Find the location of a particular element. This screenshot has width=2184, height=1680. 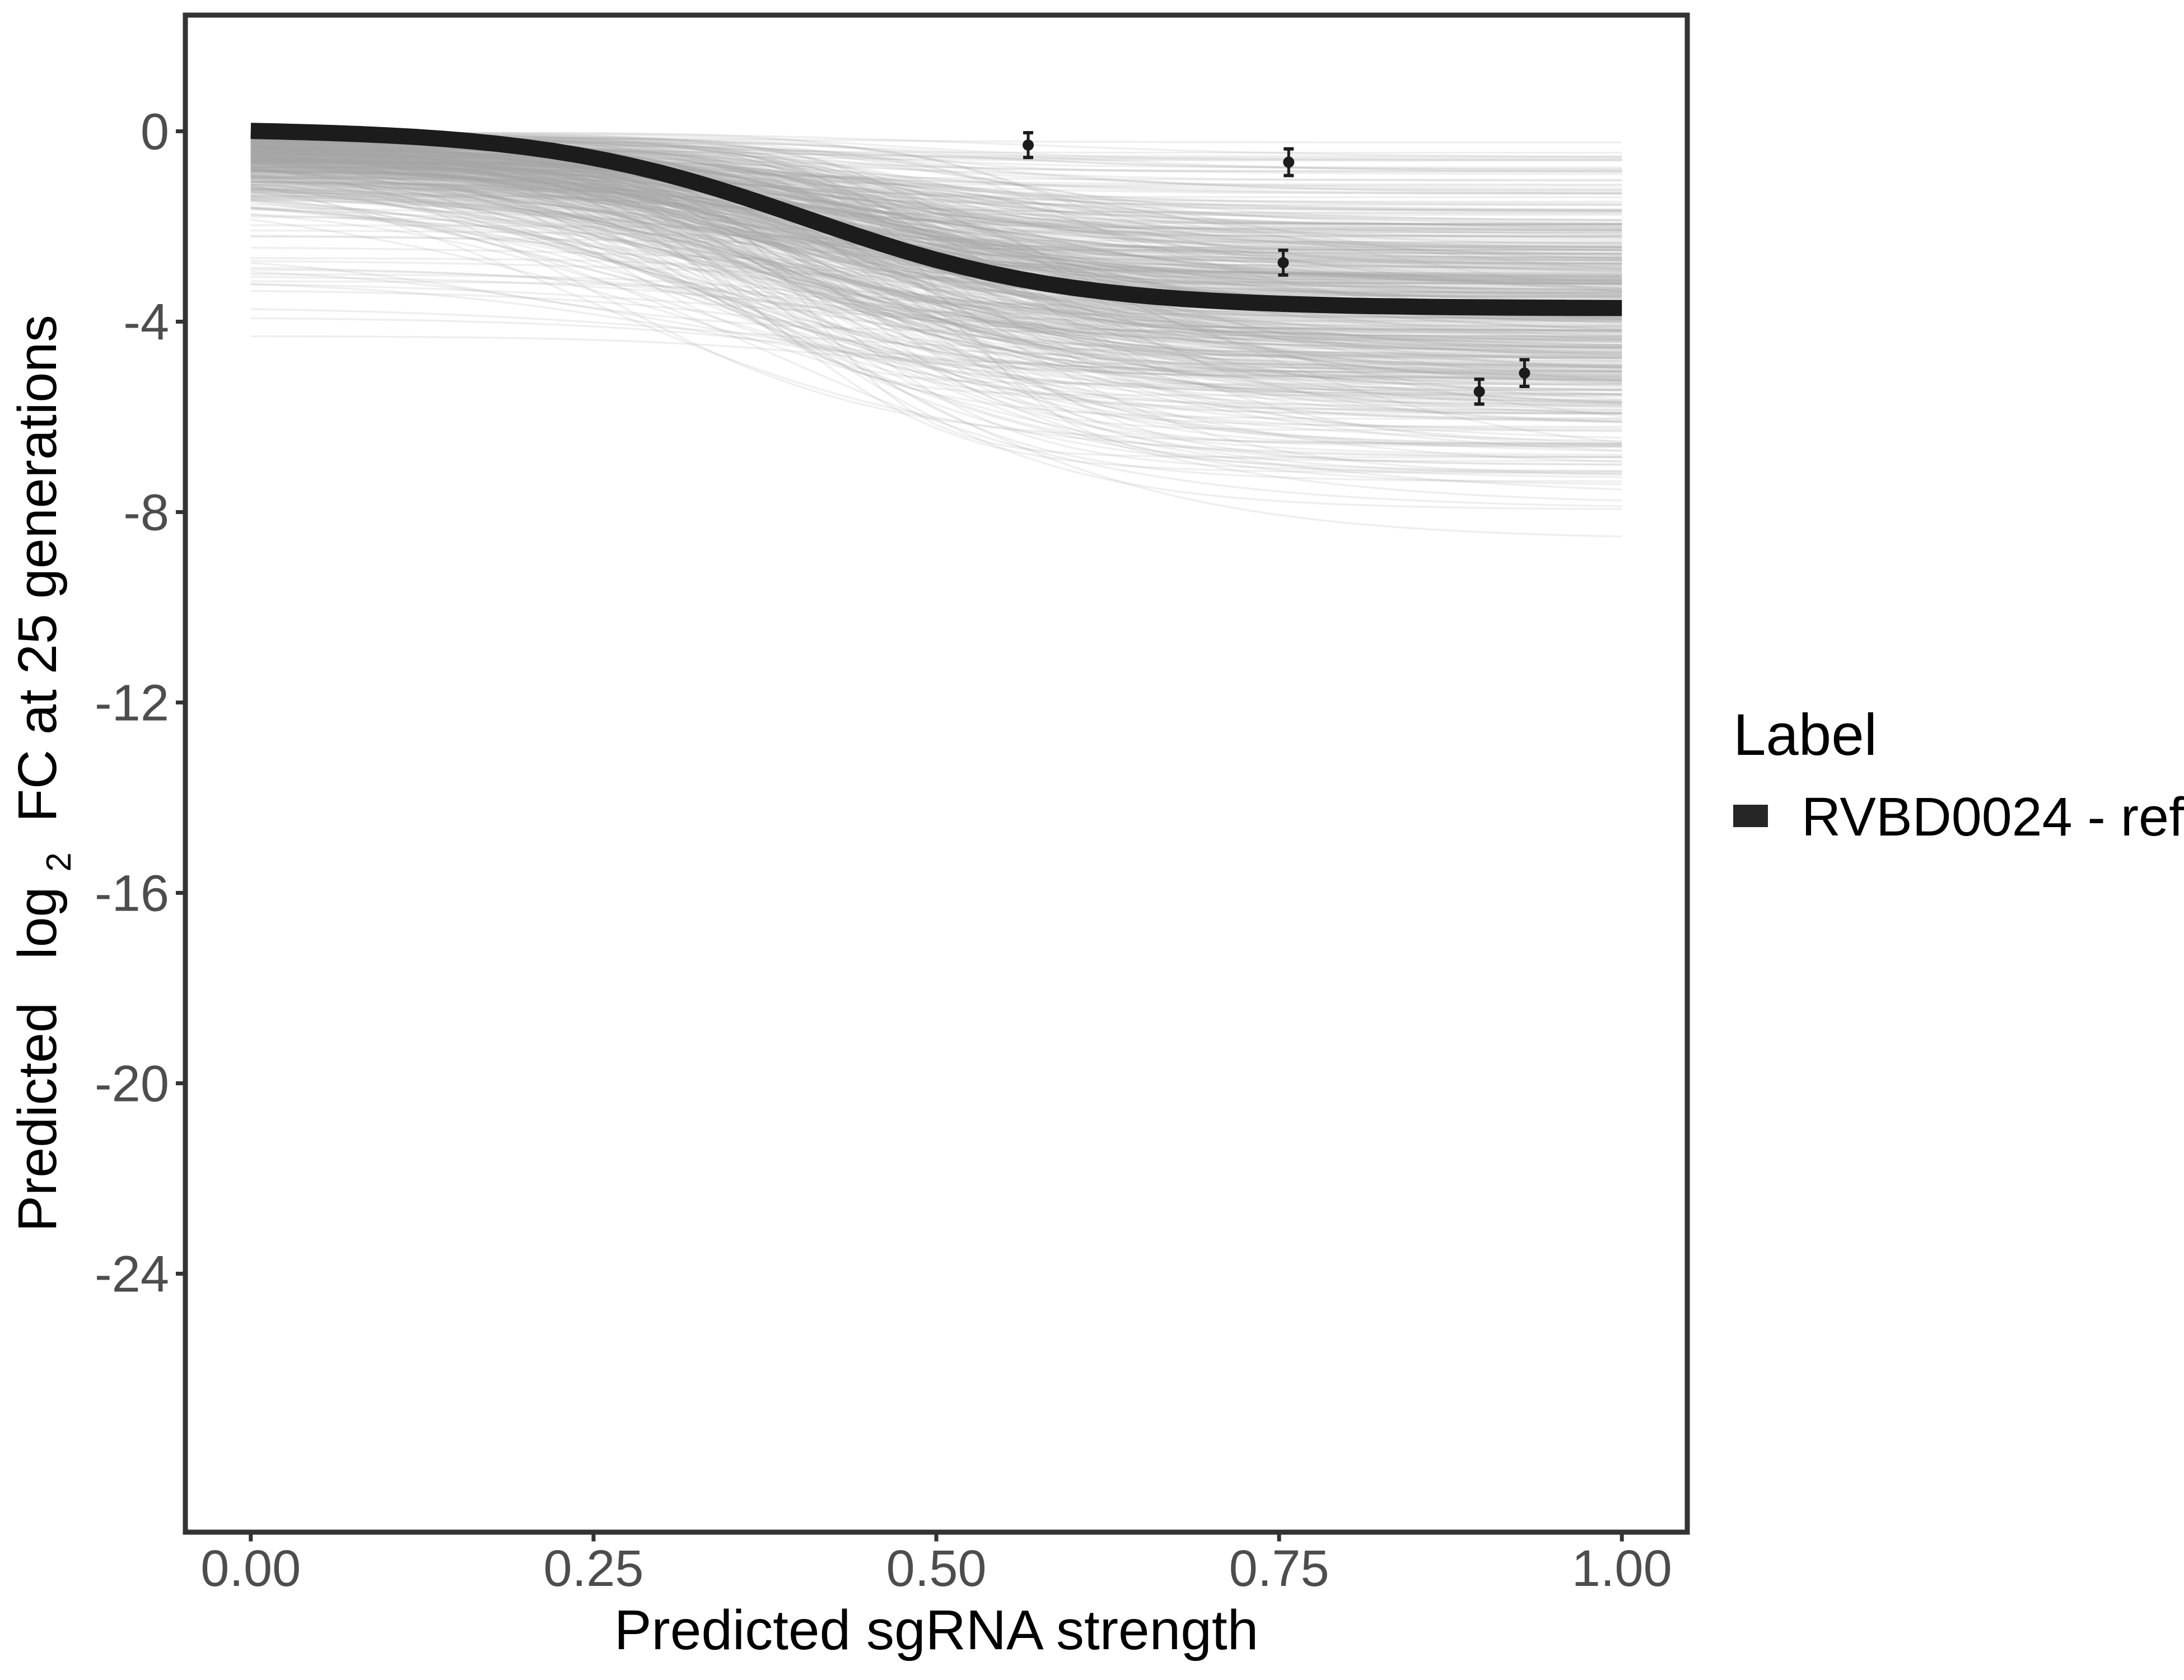

data-point is located at coordinates (1479, 392).